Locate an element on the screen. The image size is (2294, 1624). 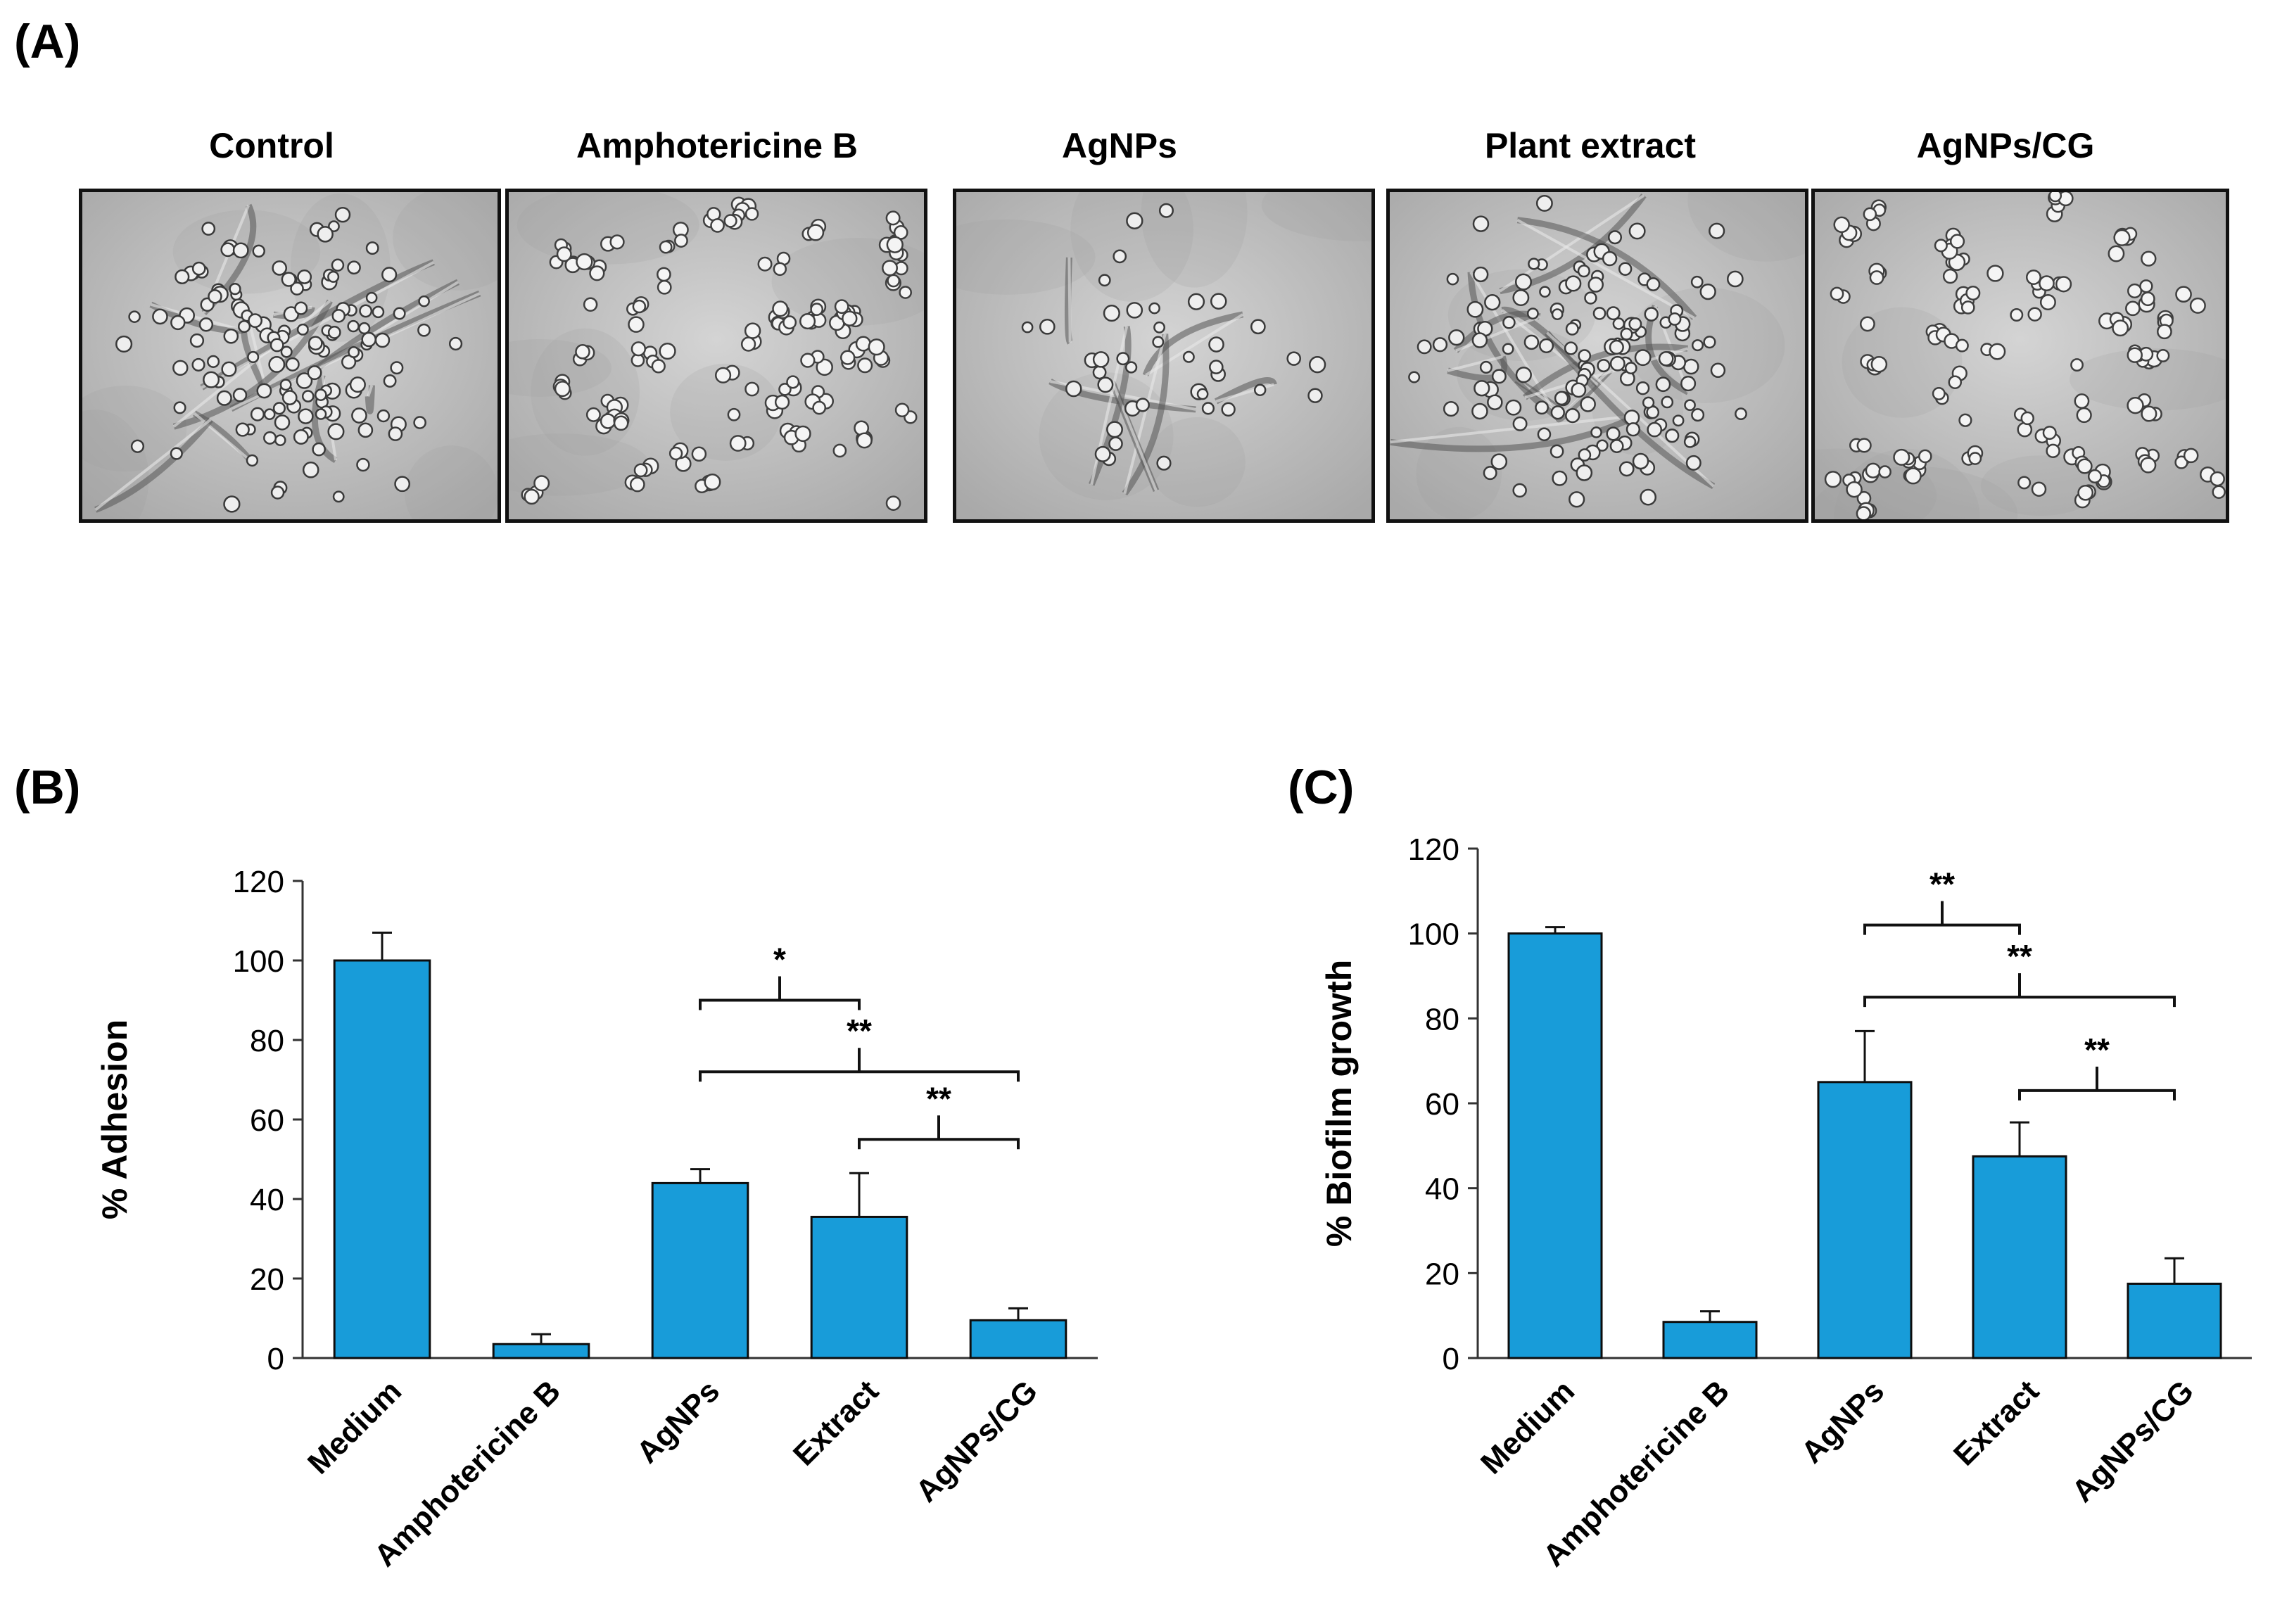
x-tick-label: AgNPs is located at coordinates (1842, 1422).